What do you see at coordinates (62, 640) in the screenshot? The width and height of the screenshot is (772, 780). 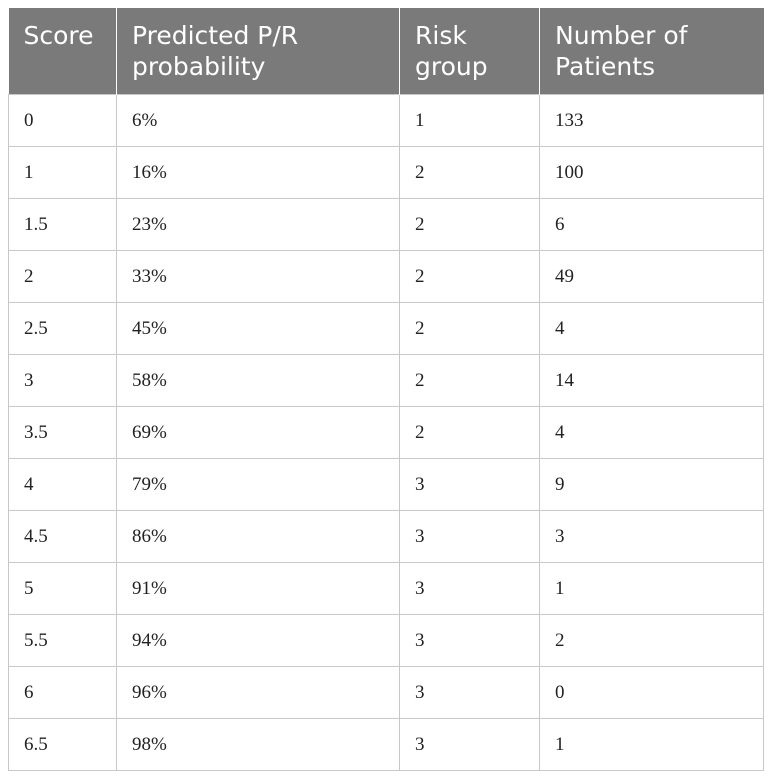 I see `cell-score: 5.5` at bounding box center [62, 640].